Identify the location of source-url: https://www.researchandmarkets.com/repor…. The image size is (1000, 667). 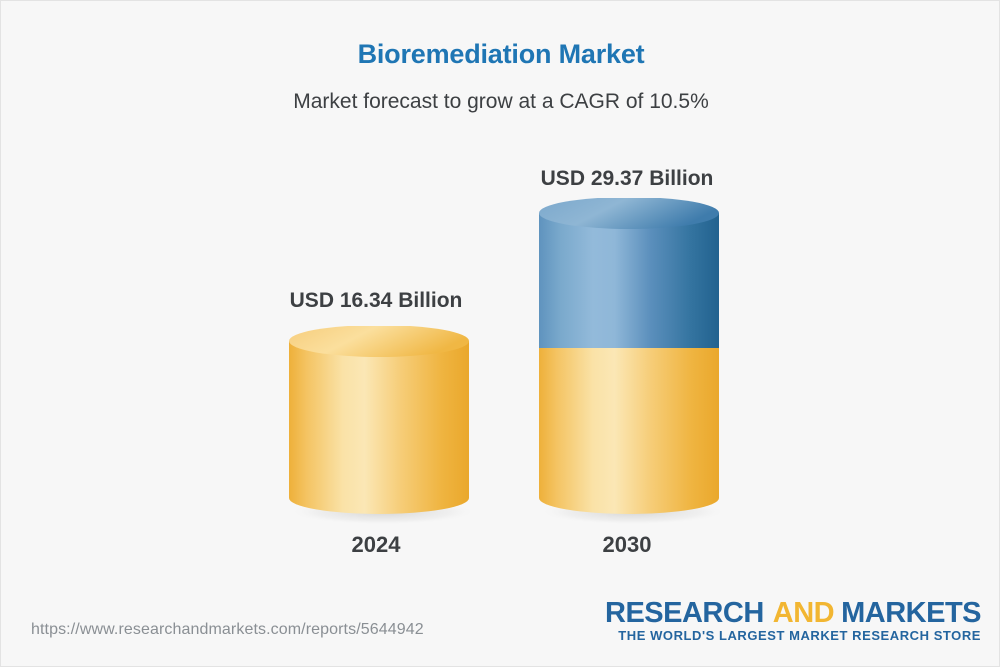
(227, 629).